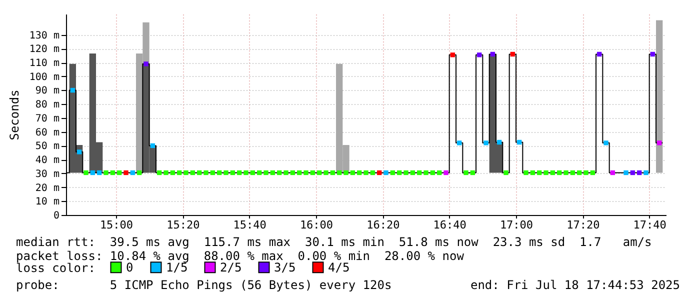 The image size is (697, 297). I want to click on y-tick-label: 130 m, so click(44, 36).